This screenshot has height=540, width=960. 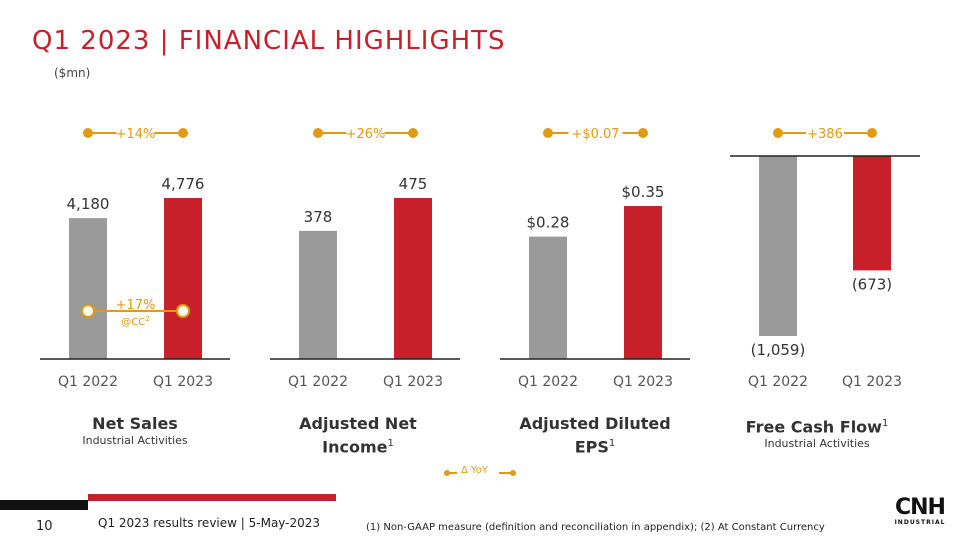 What do you see at coordinates (136, 305) in the screenshot?
I see `cc-delta-label: +17%` at bounding box center [136, 305].